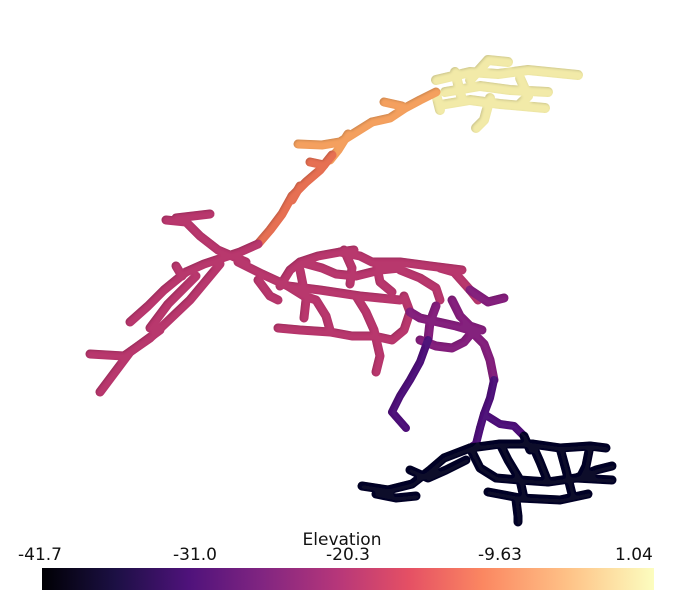  Describe the element at coordinates (500, 555) in the screenshot. I see `colorbar-tick-label: -9.63` at that location.